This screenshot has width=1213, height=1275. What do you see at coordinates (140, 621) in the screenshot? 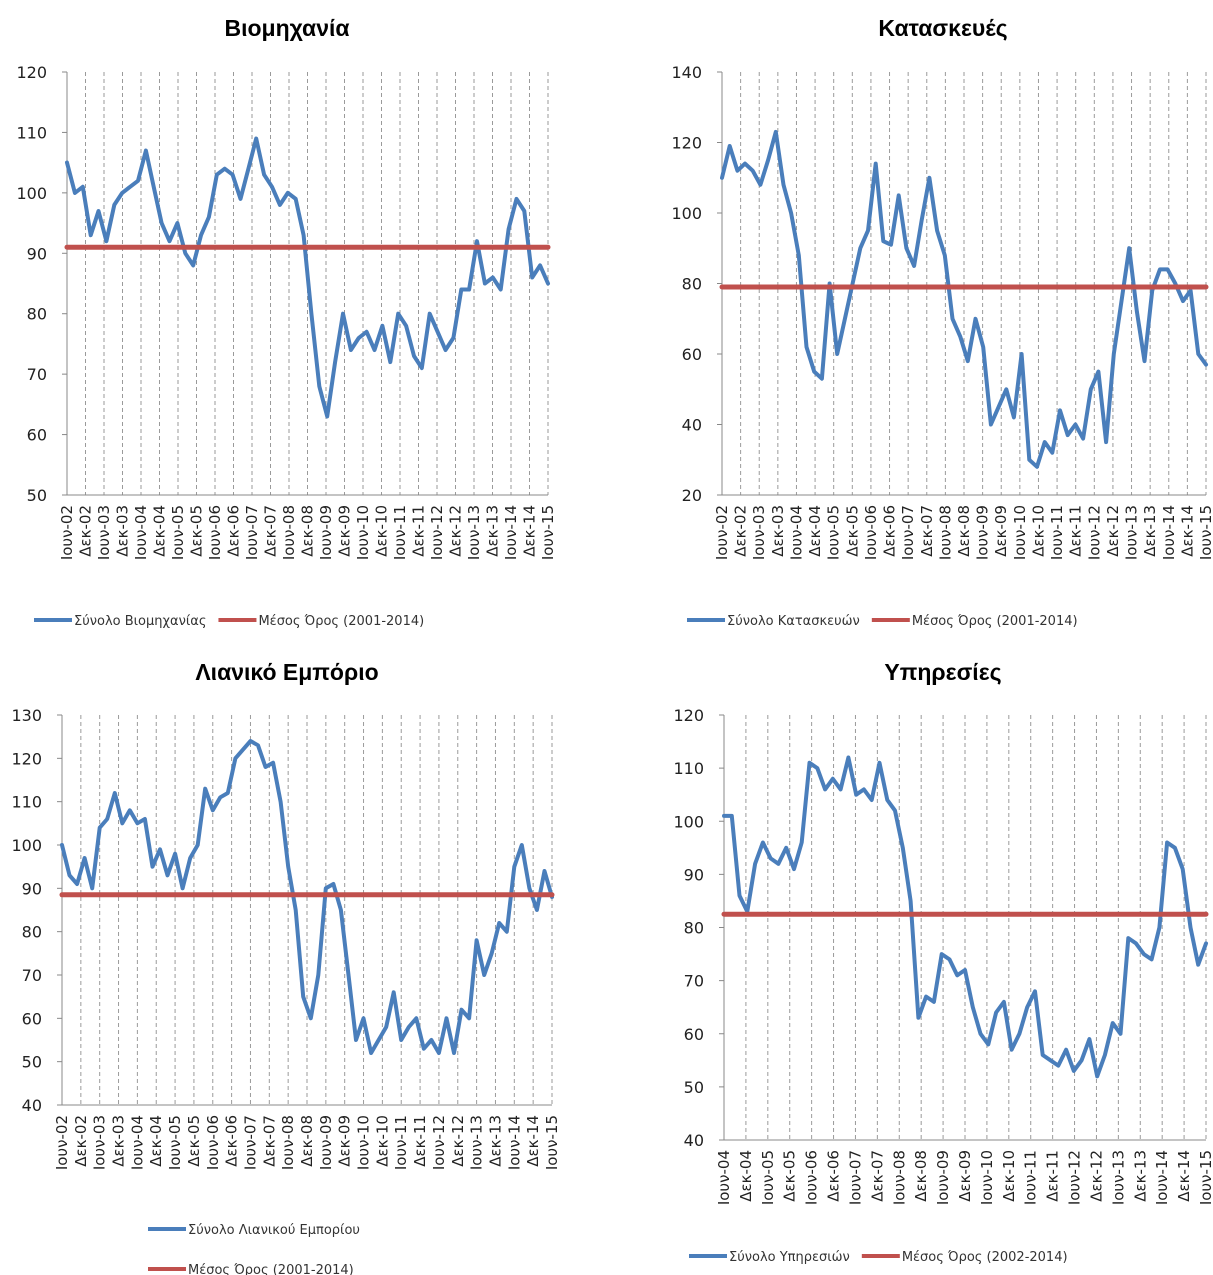
I see `legend-label: Σύνολο Βιομηχανίας` at bounding box center [140, 621].